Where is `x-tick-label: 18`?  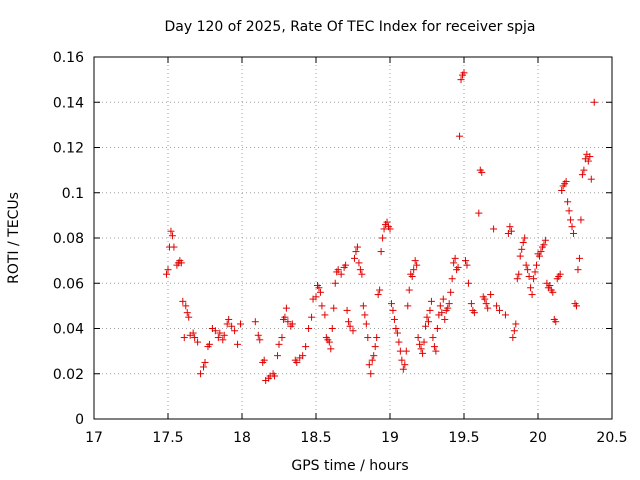
x-tick-label: 18 is located at coordinates (242, 438).